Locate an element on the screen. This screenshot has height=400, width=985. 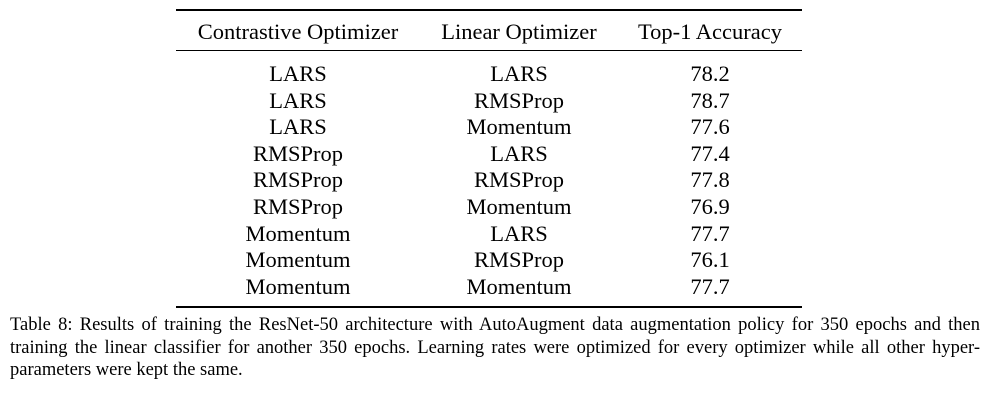
table-row: LARS LARS 78.2 is located at coordinates (489, 69).